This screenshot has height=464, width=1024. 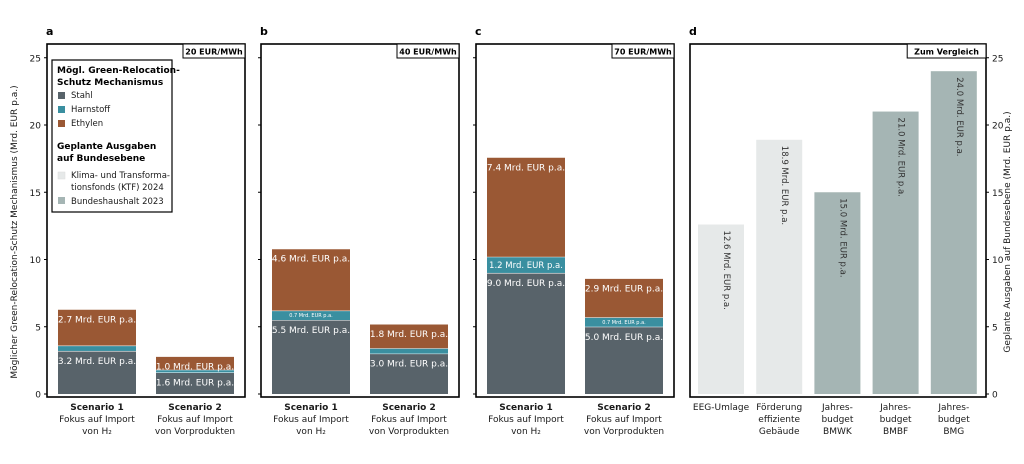 I want to click on y-tick-label: 20, so click(x=36, y=127).